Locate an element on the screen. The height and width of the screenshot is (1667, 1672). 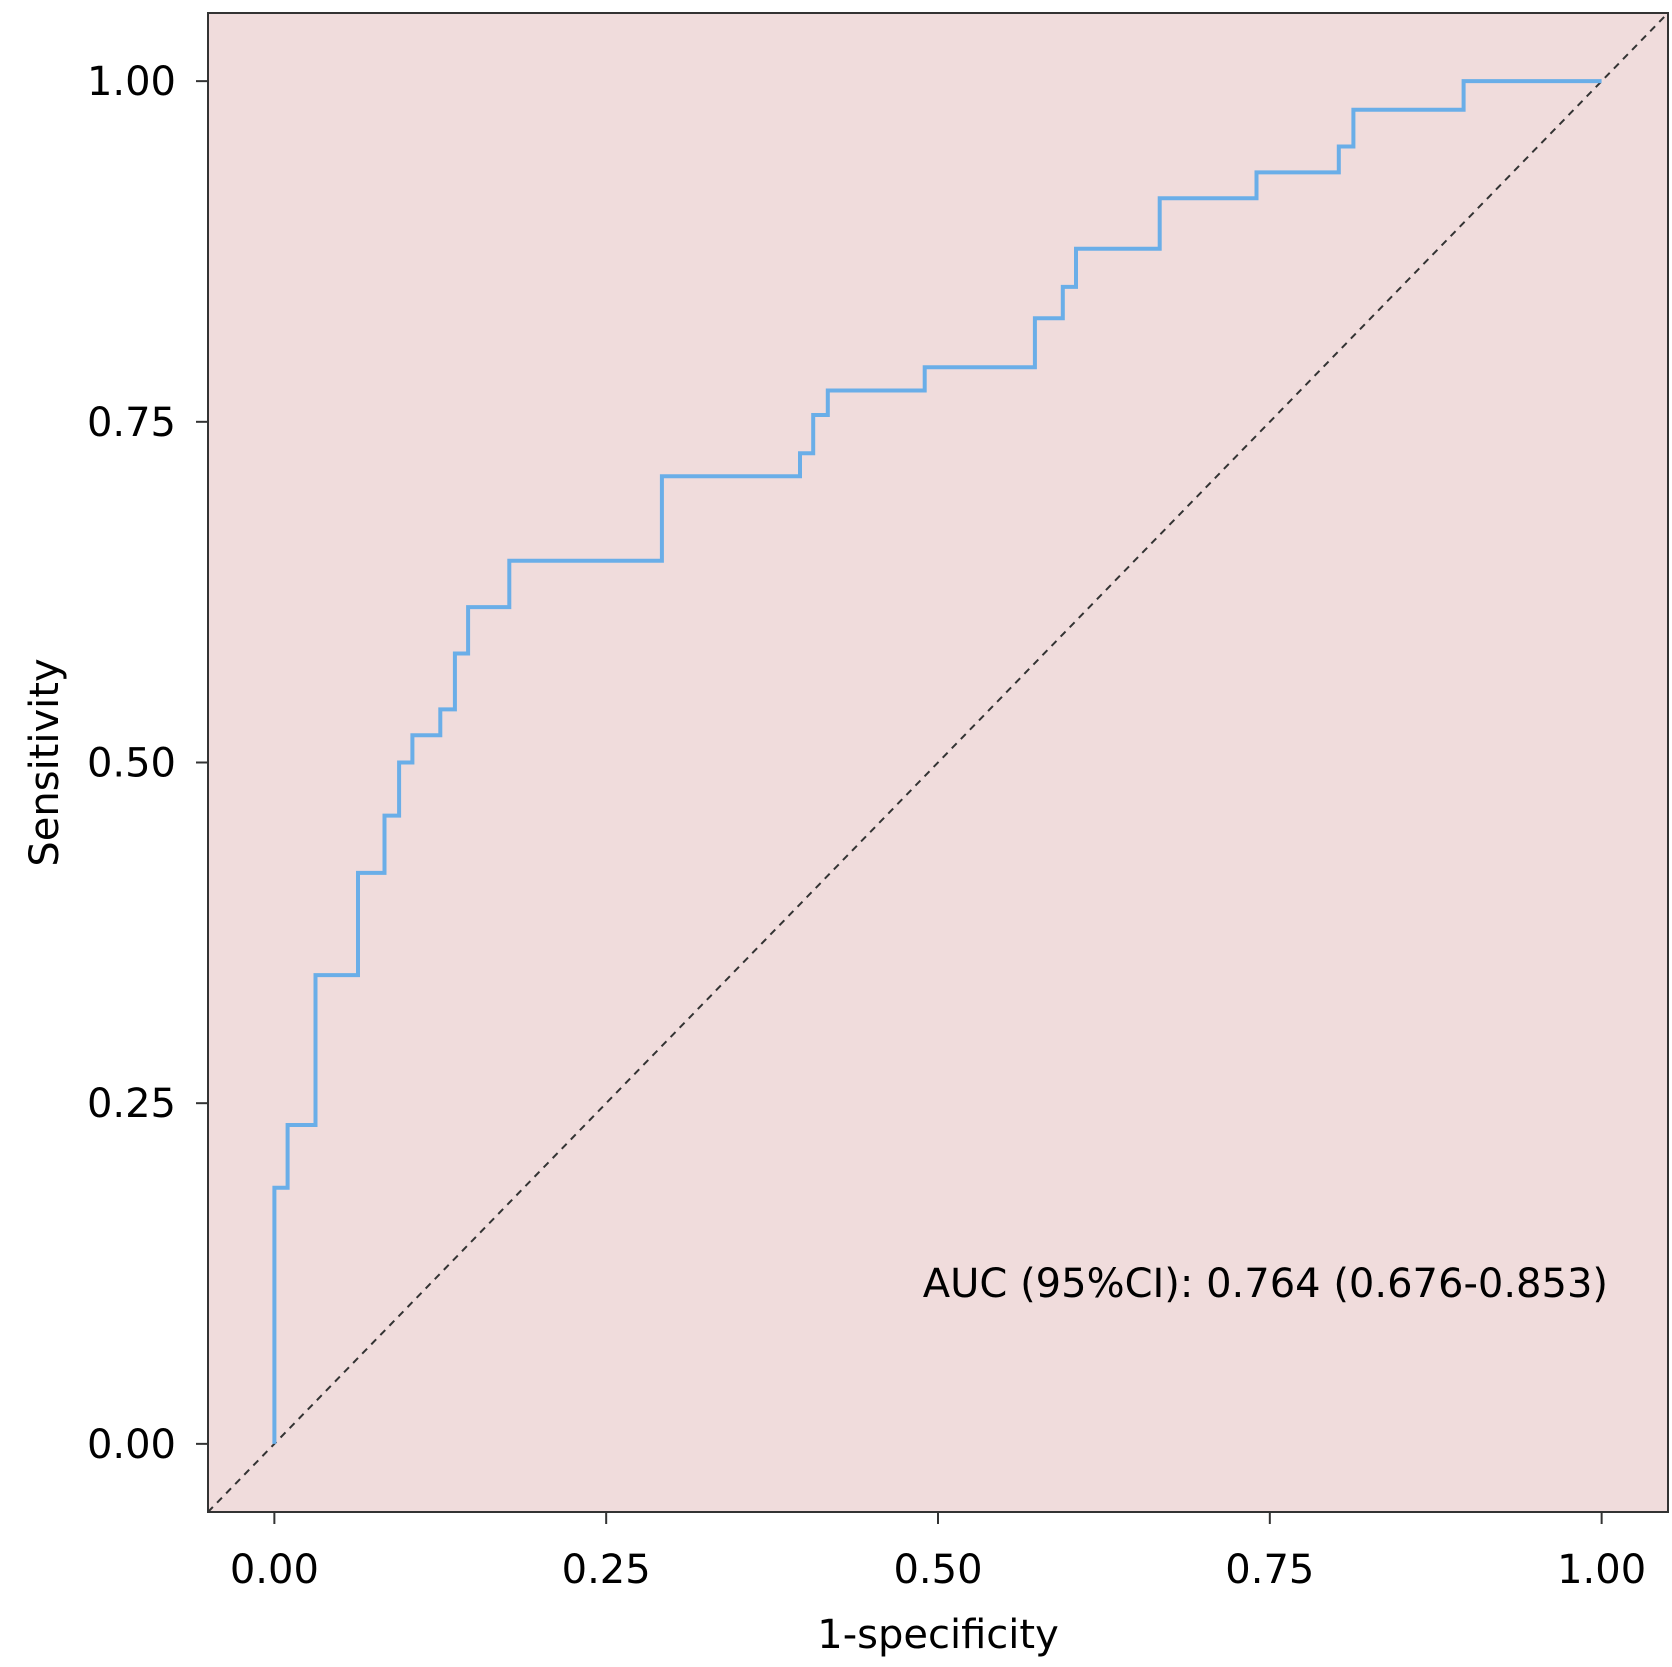
y-tick-label: 0.25 is located at coordinates (131, 1104).